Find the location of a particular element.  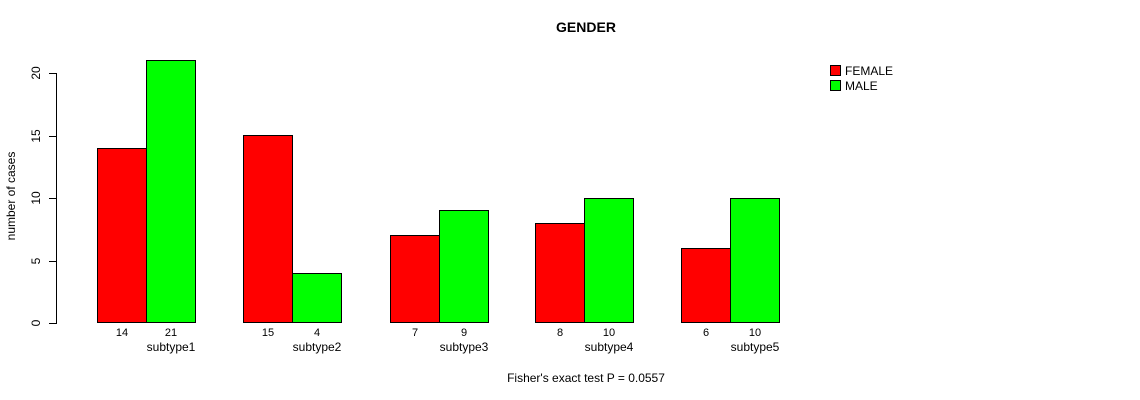

bar-value-label: 9 is located at coordinates (464, 333).